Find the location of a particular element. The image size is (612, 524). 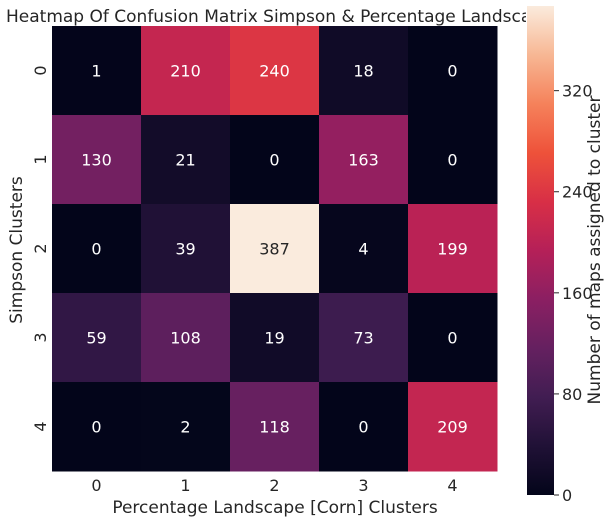

cell-value-label: 387 is located at coordinates (274, 249).